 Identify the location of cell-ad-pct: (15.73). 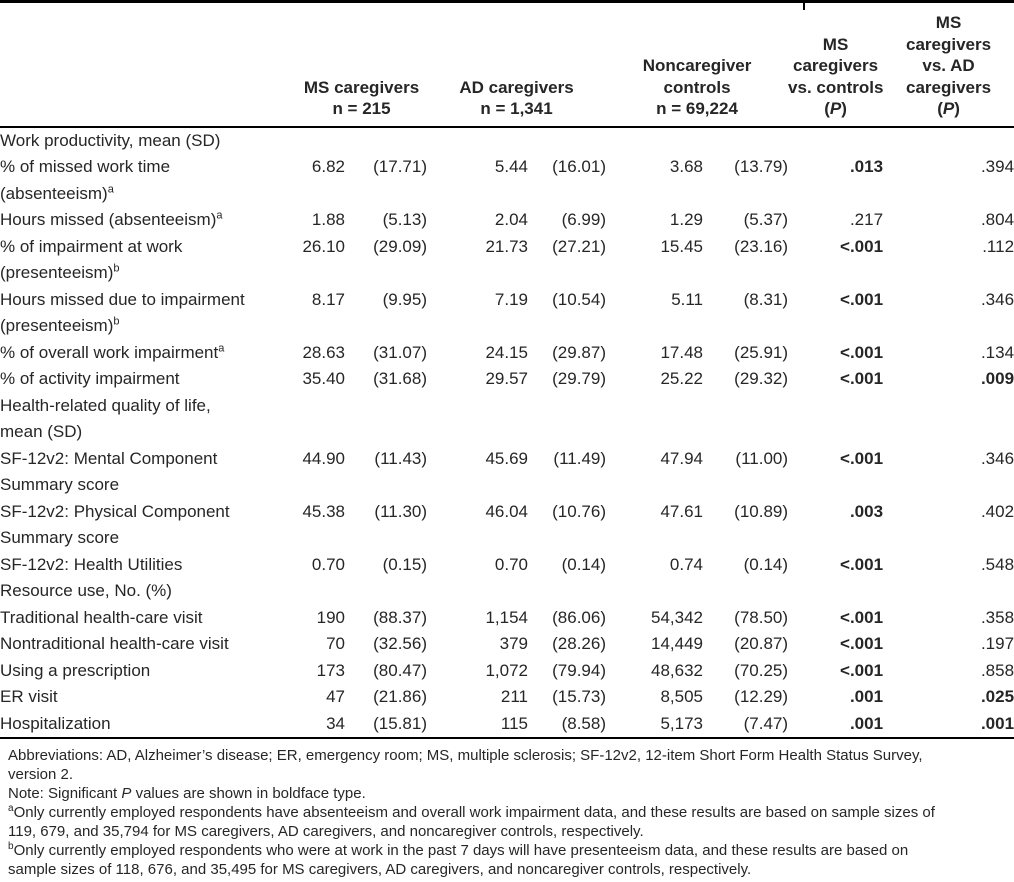
(579, 696).